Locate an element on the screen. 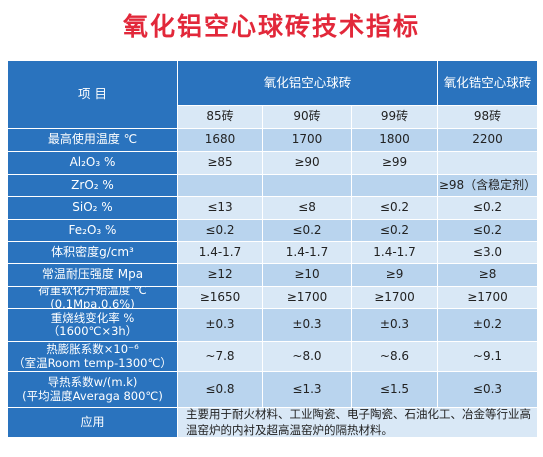 The image size is (543, 457). row-label-line2: (0.1Mpa,0.6%) is located at coordinates (92, 302).